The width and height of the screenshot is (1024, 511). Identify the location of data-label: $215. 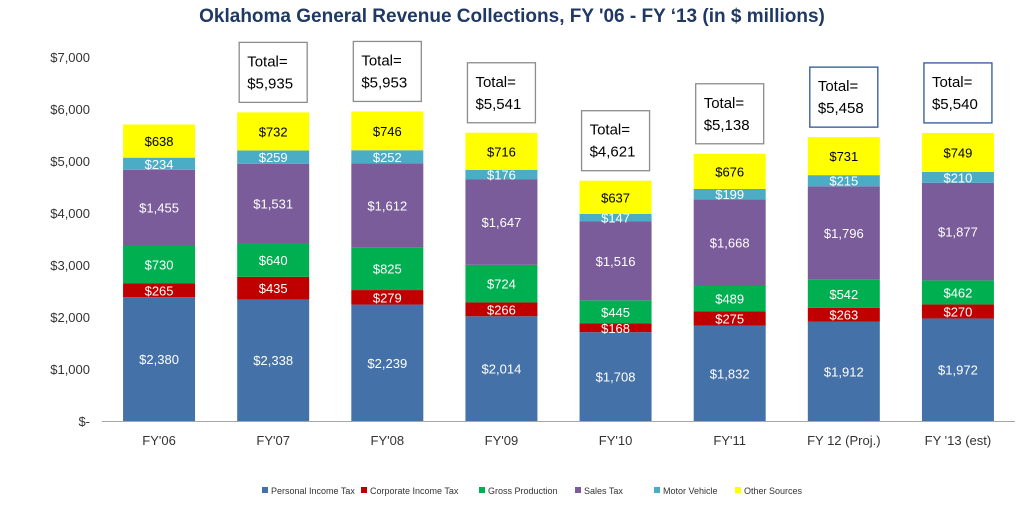
(843, 181).